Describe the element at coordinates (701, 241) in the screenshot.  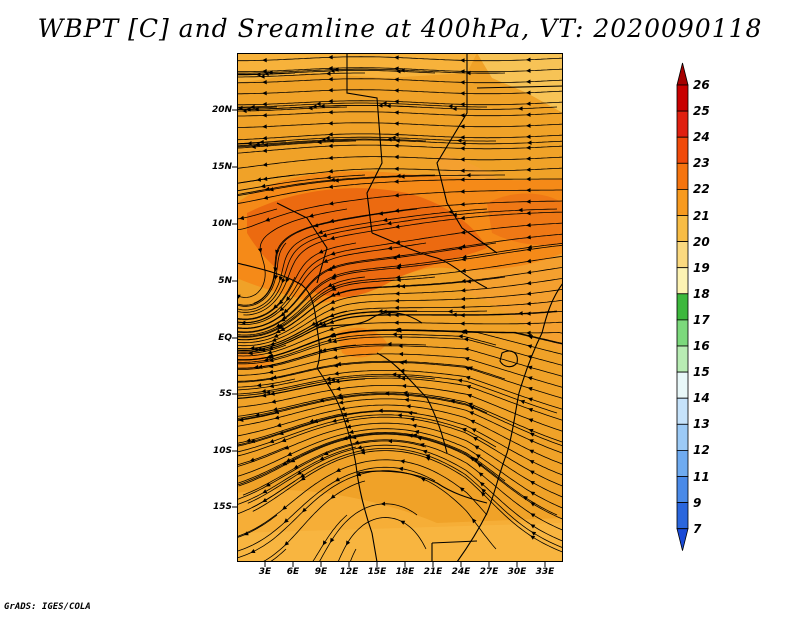
I see `colorbar-label: 20` at that location.